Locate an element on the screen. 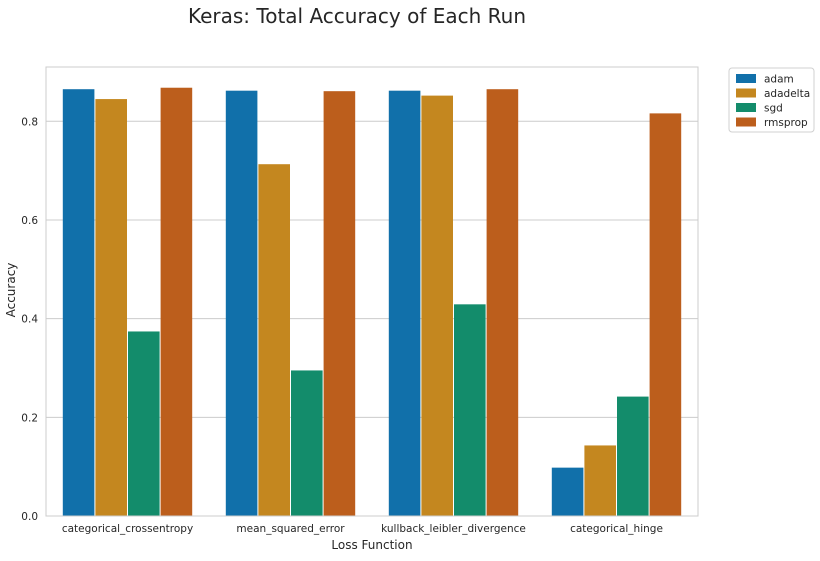 This screenshot has width=820, height=561. x-tick-label: kullback_leibler_divergence is located at coordinates (453, 529).